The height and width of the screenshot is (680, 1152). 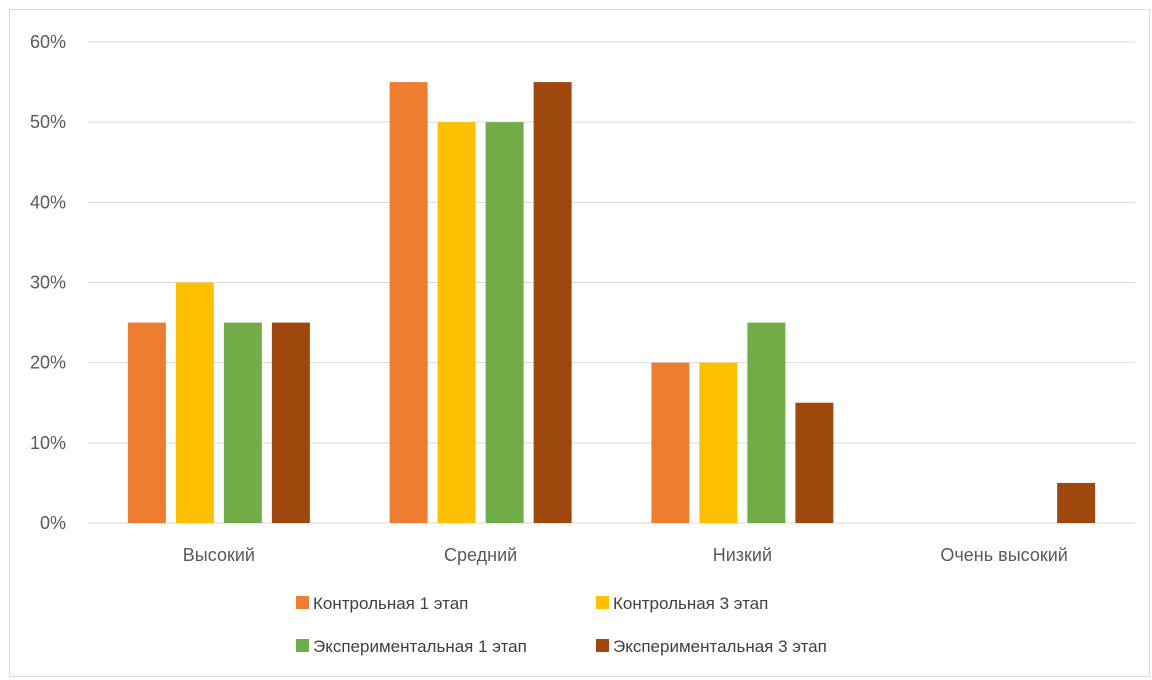 What do you see at coordinates (625, 555) in the screenshot?
I see `x-axis-labels: Высокий Средний Низкий Очень высокий` at bounding box center [625, 555].